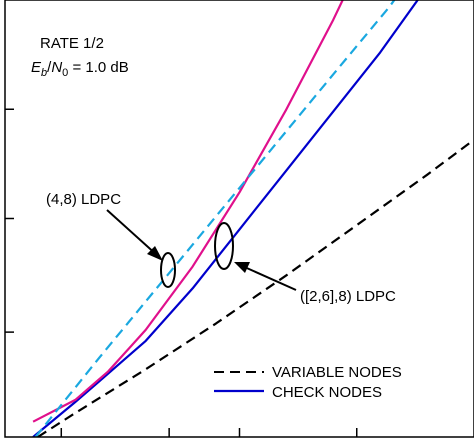 This screenshot has height=439, width=474. Describe the element at coordinates (132, 233) in the screenshot. I see `ldpc-regular-arrow` at that location.